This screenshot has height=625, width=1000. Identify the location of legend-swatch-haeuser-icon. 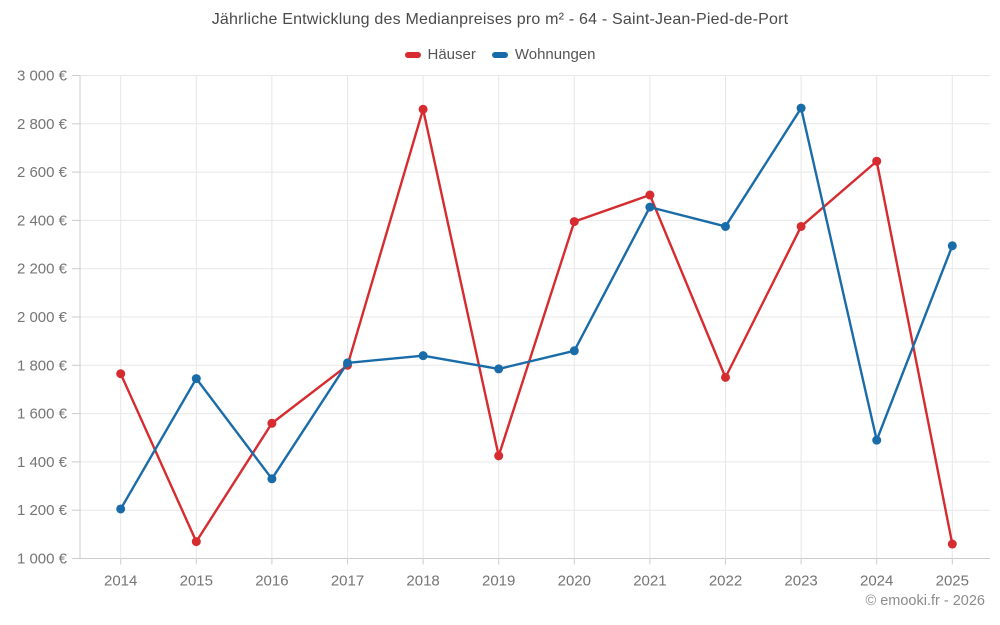
(412, 54).